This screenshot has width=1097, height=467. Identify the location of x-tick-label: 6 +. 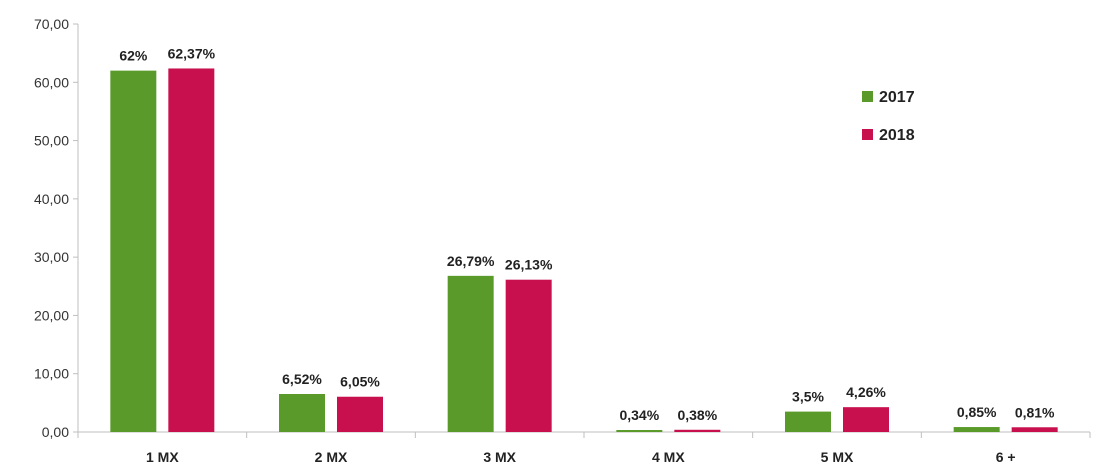
(1006, 457).